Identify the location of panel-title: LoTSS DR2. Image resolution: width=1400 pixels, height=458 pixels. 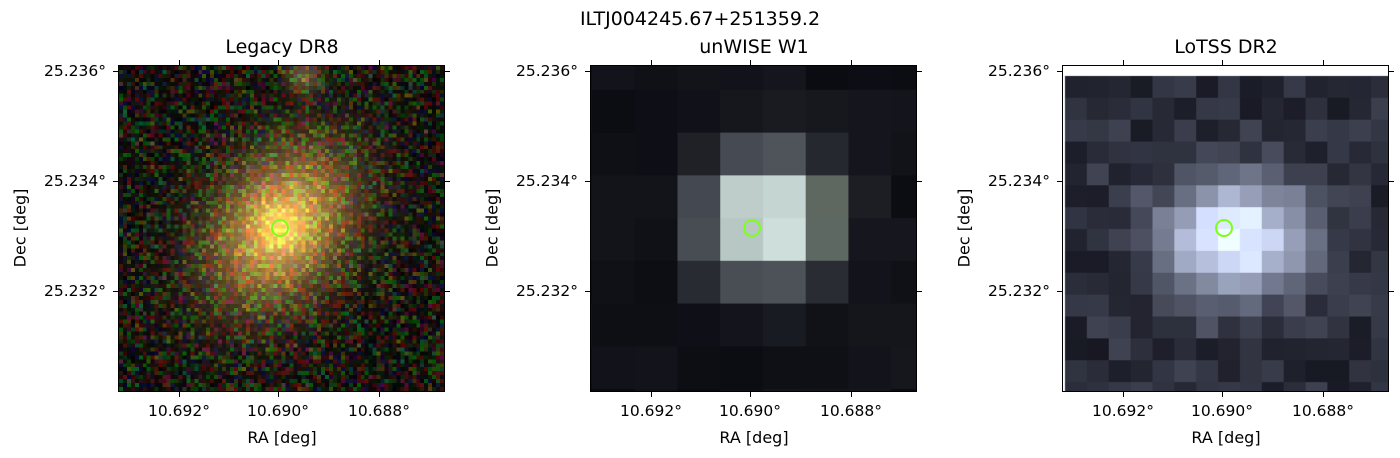
(1226, 47).